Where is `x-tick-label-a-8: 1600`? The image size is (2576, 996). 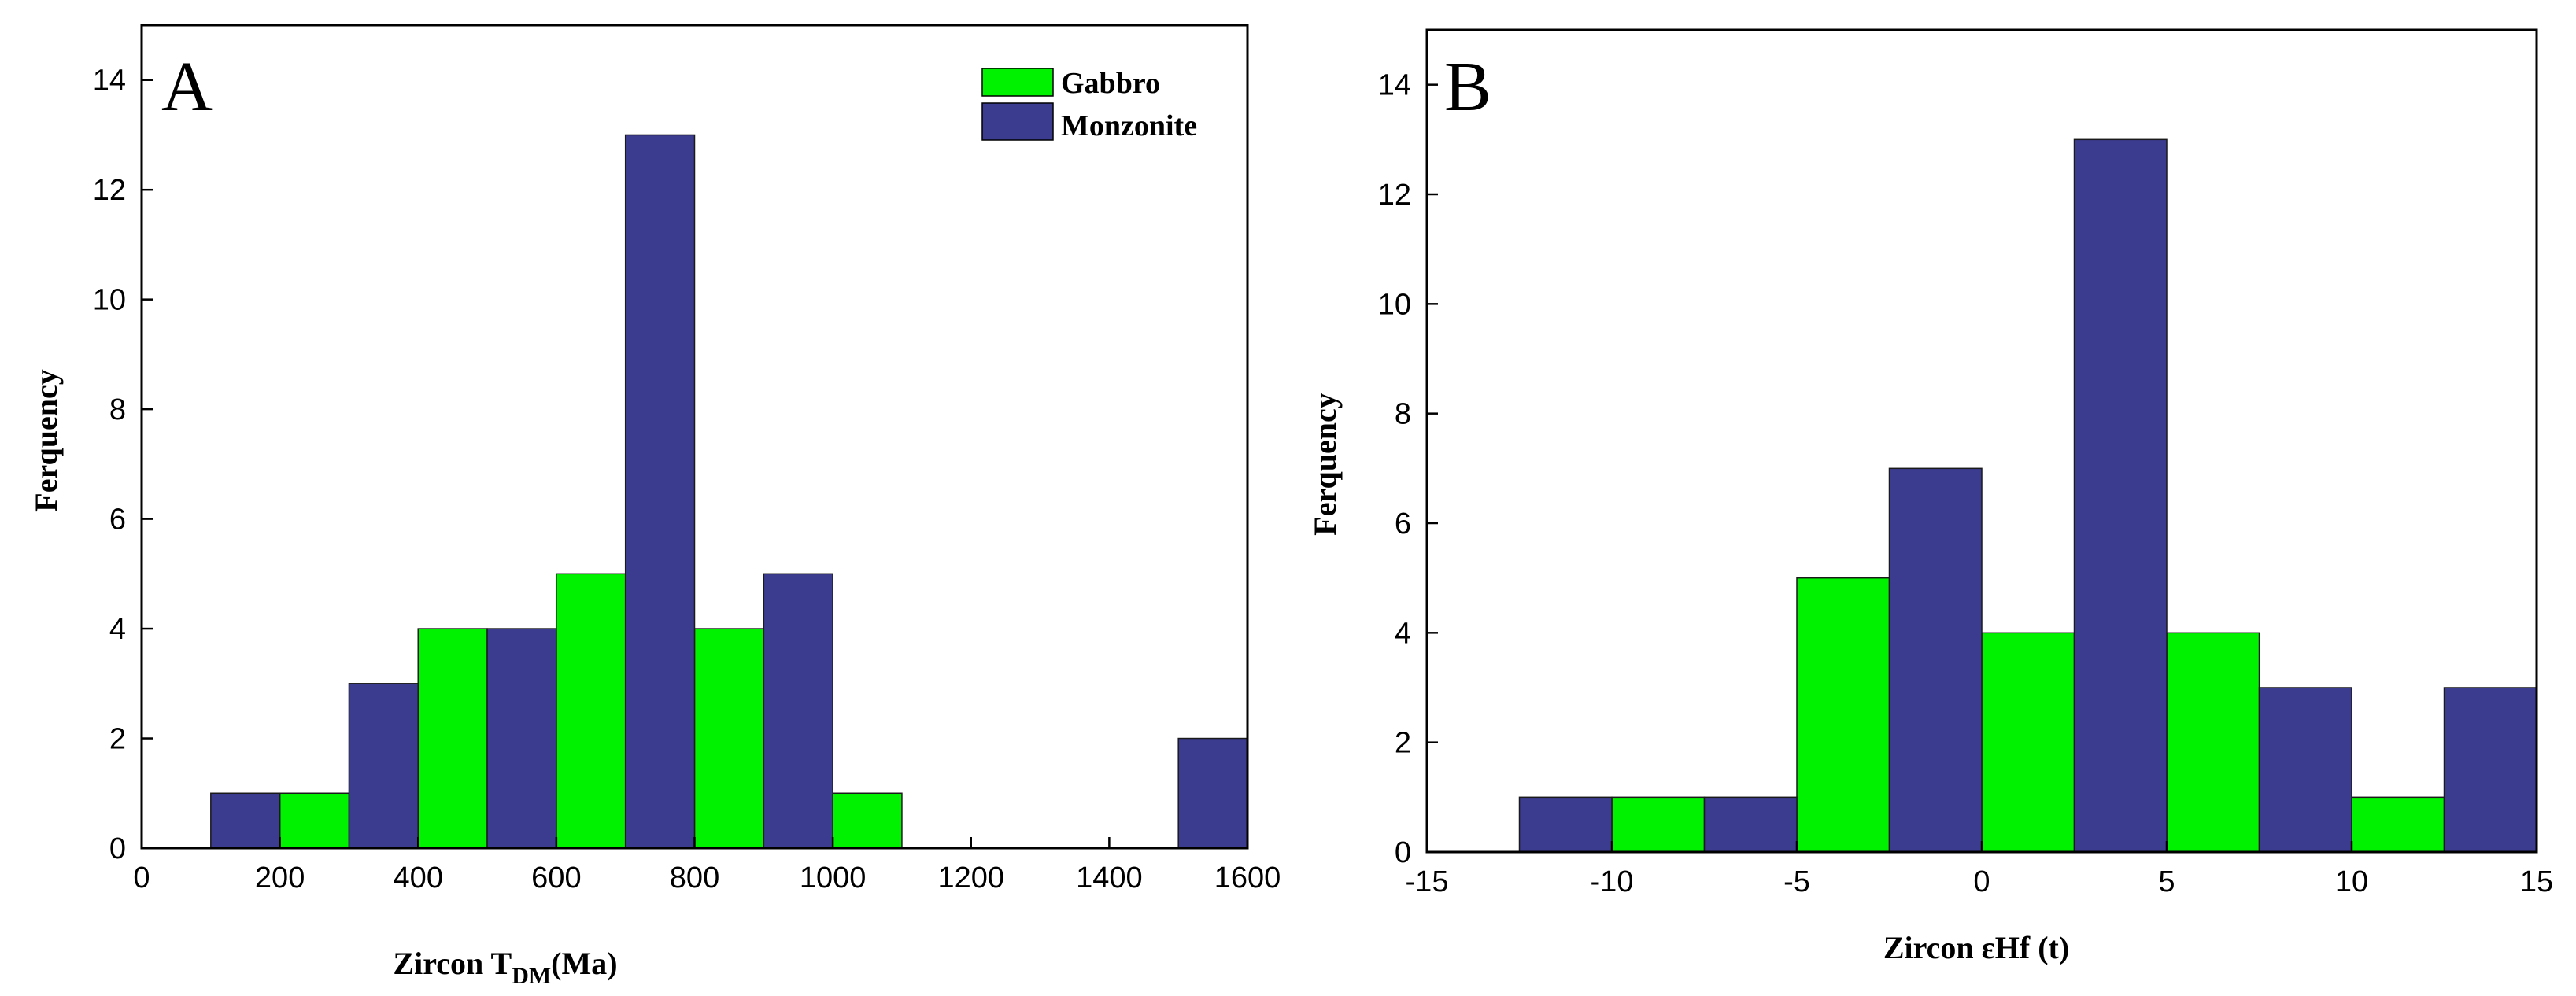
x-tick-label-a-8: 1600 is located at coordinates (1247, 878).